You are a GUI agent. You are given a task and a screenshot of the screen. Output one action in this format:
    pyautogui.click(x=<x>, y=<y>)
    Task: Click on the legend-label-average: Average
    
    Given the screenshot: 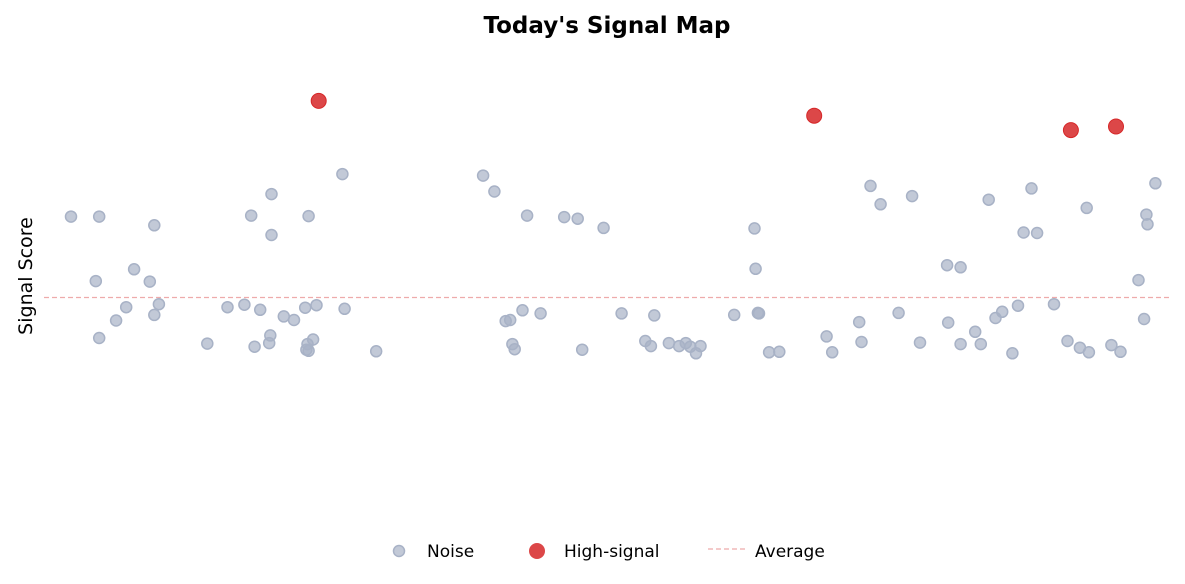 What is the action you would take?
    pyautogui.click(x=790, y=552)
    